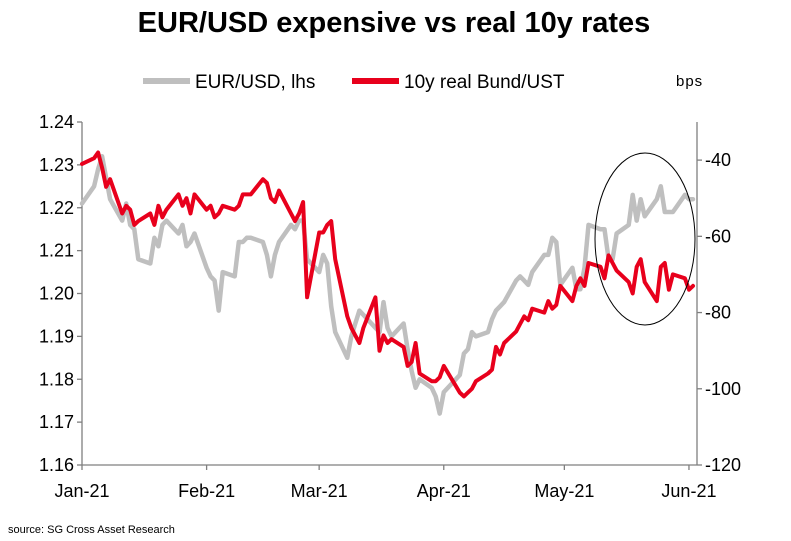 This screenshot has width=791, height=541. I want to click on x-tick-label: May-21, so click(564, 491).